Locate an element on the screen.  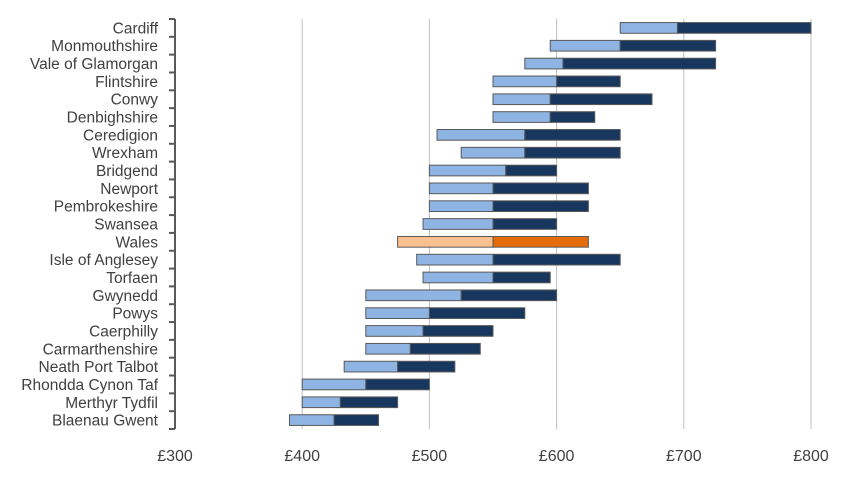
x-axis: £300 £400 £500 £600 £700 £800 is located at coordinates (493, 456).